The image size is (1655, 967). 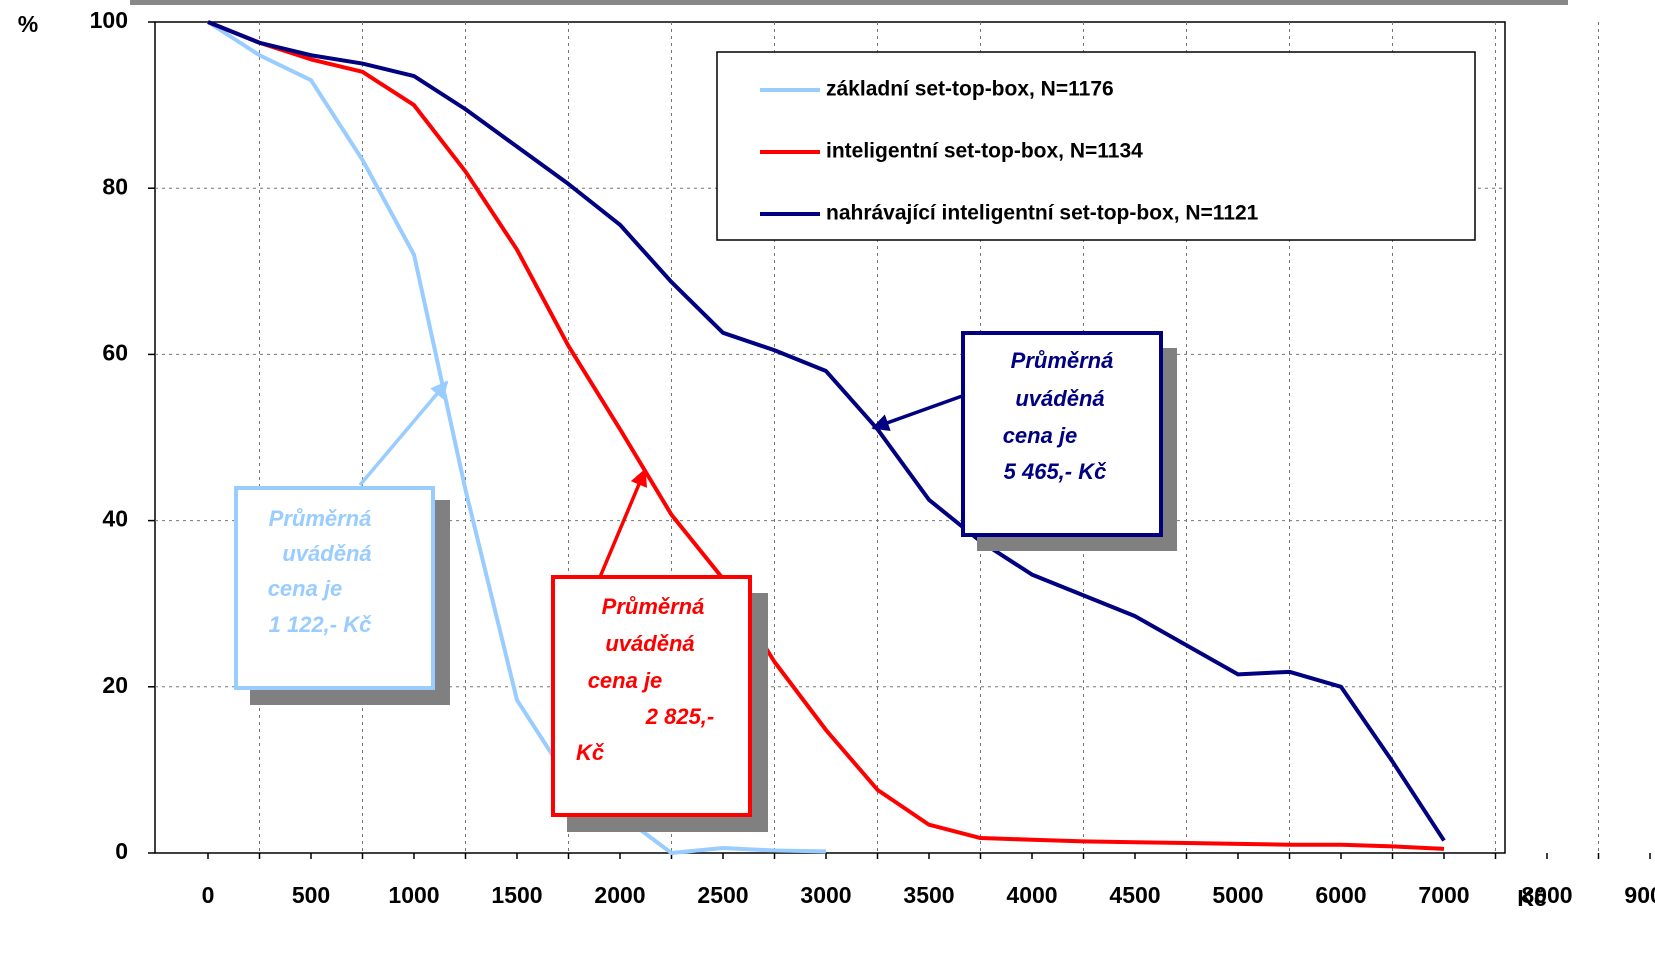 I want to click on x-tick-label: 3000, so click(x=825, y=895).